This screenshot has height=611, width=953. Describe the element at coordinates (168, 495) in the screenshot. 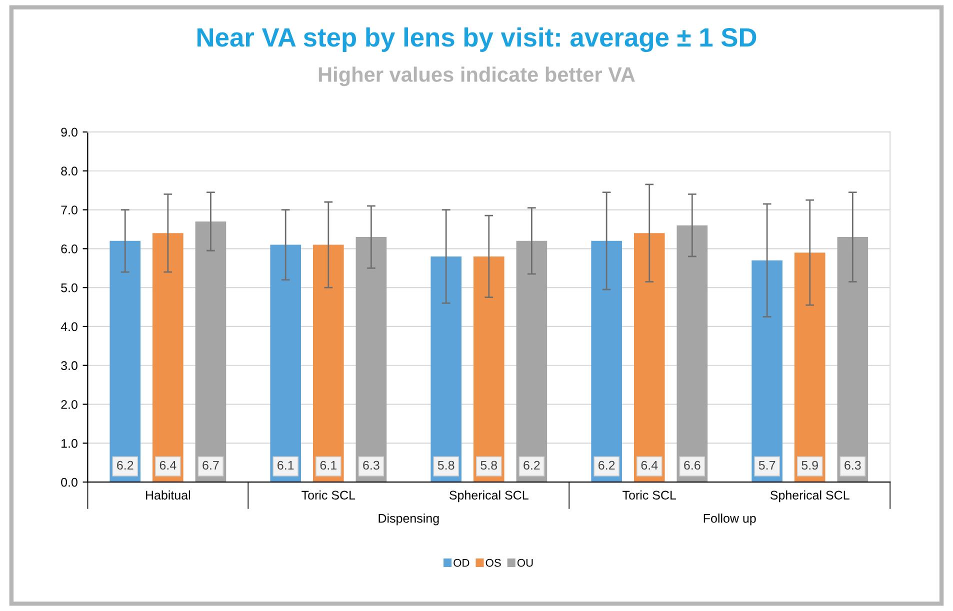

I see `x-tick-label: Habitual` at that location.